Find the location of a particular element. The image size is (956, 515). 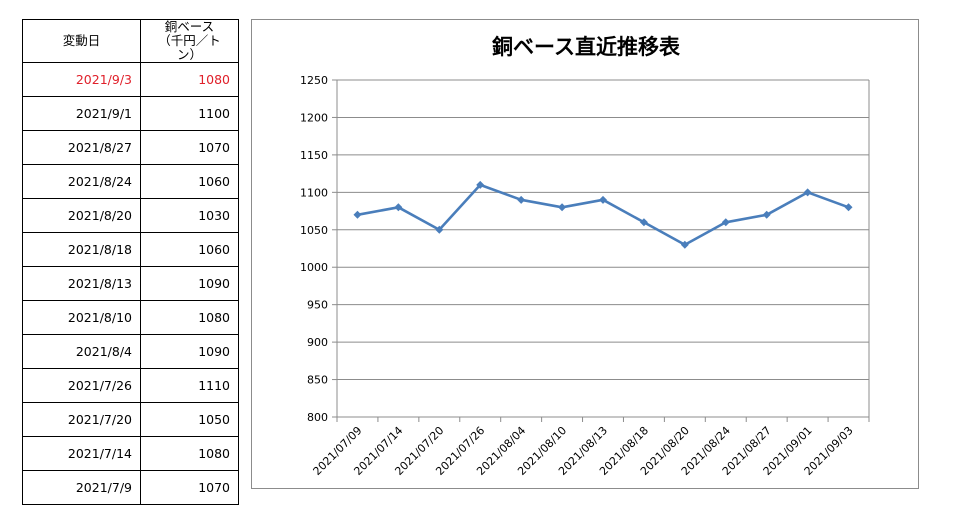

table-row: 2021/9/3 1080 is located at coordinates (130, 79).